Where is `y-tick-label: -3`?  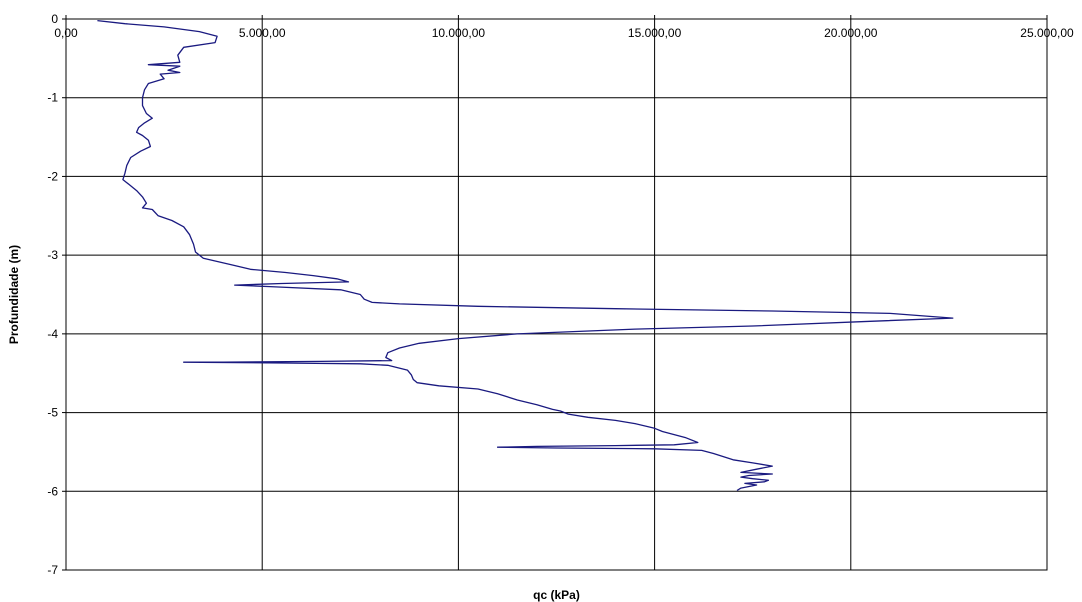 y-tick-label: -3 is located at coordinates (52, 255).